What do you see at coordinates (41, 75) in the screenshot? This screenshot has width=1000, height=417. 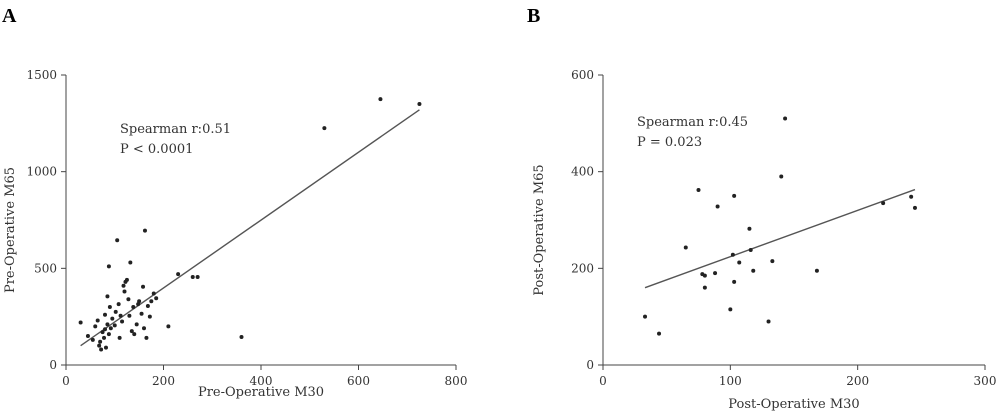 I see `panel-a-y-tick-label: 1500` at bounding box center [41, 75].